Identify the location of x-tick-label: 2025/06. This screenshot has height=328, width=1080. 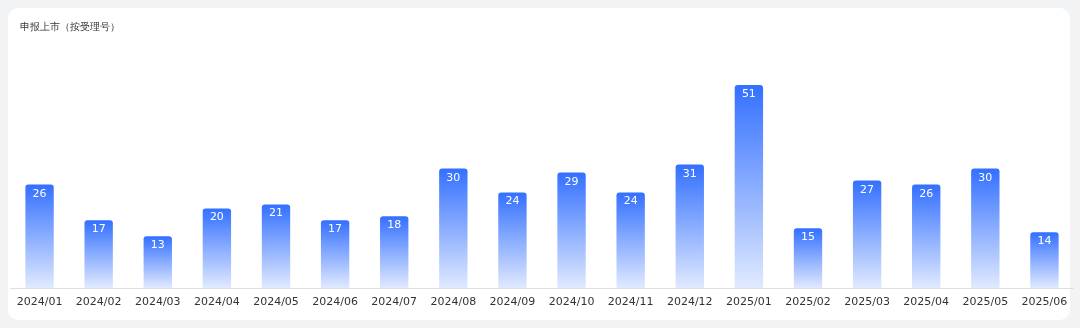
(1044, 301).